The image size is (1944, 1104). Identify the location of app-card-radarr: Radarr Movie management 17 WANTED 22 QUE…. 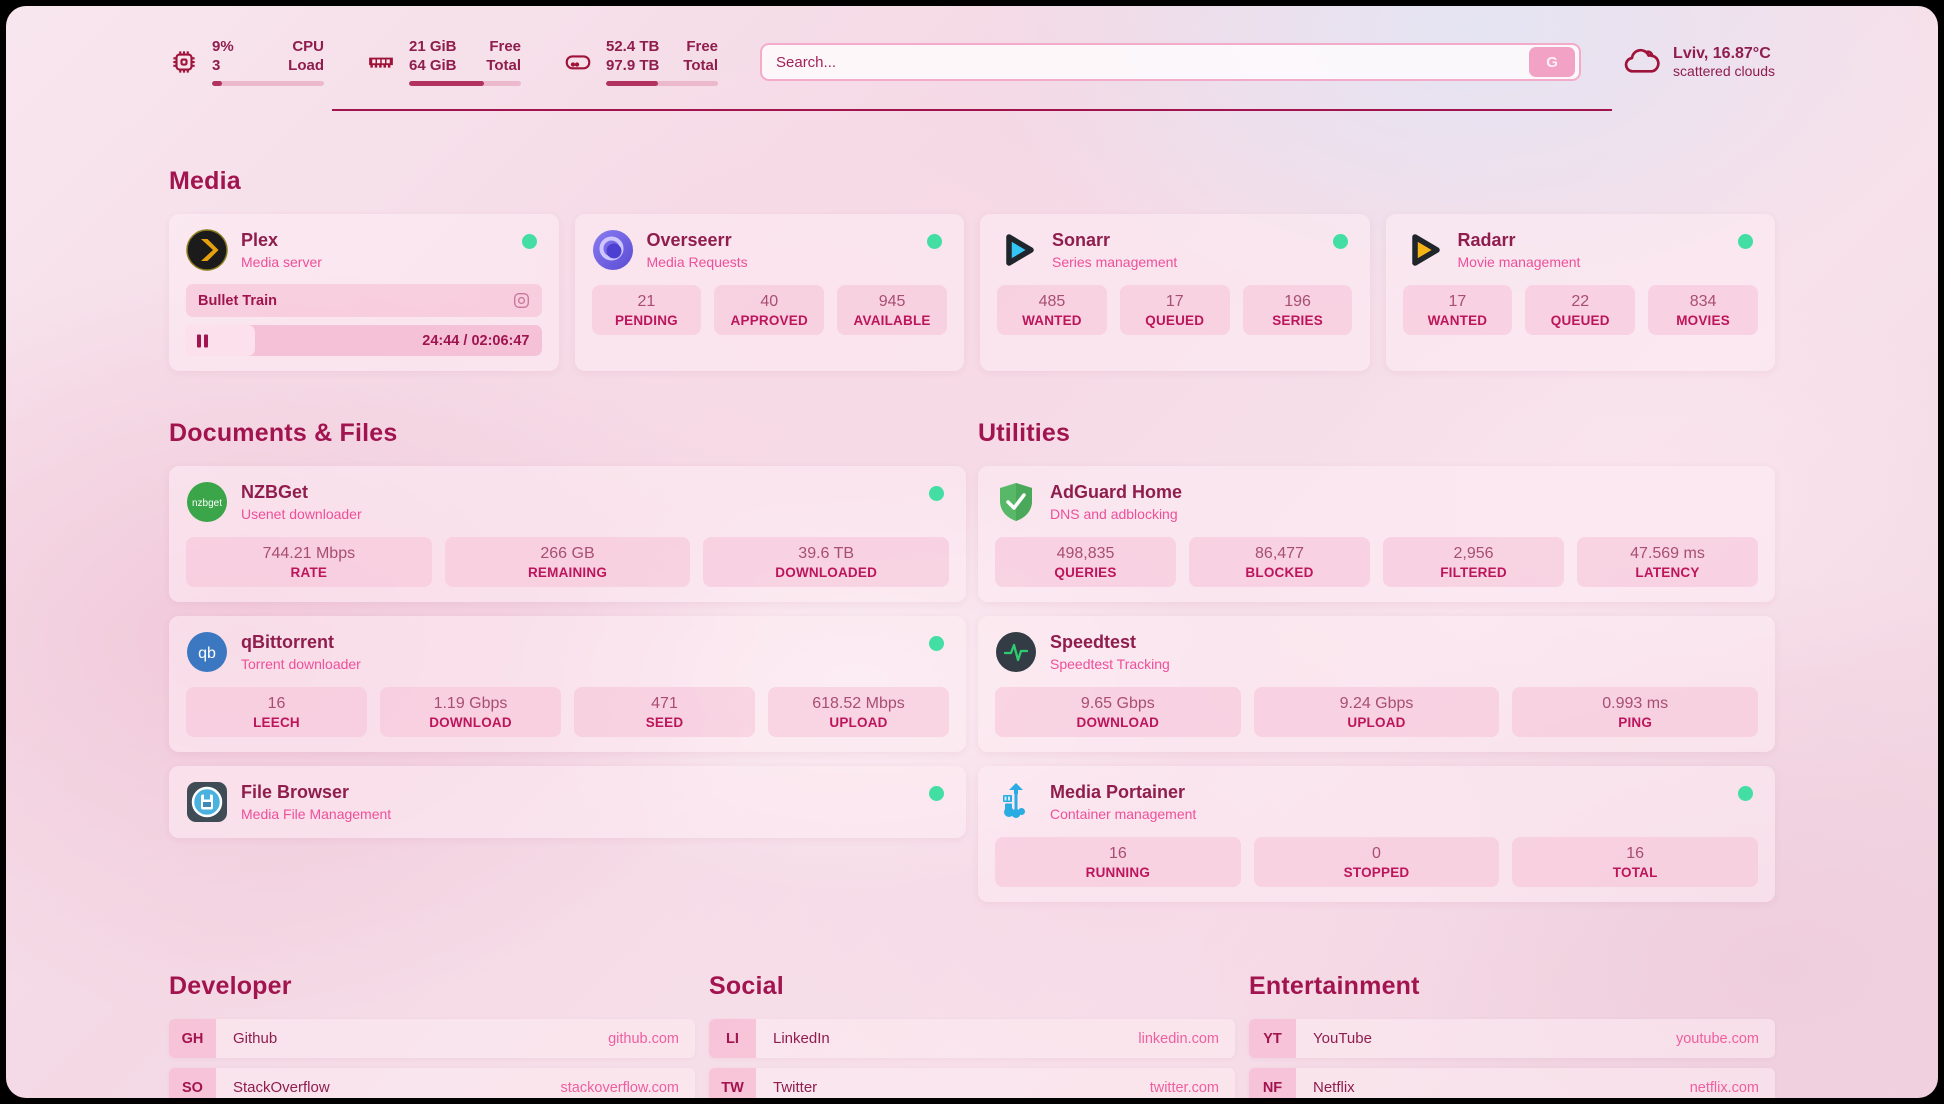
(1580, 292).